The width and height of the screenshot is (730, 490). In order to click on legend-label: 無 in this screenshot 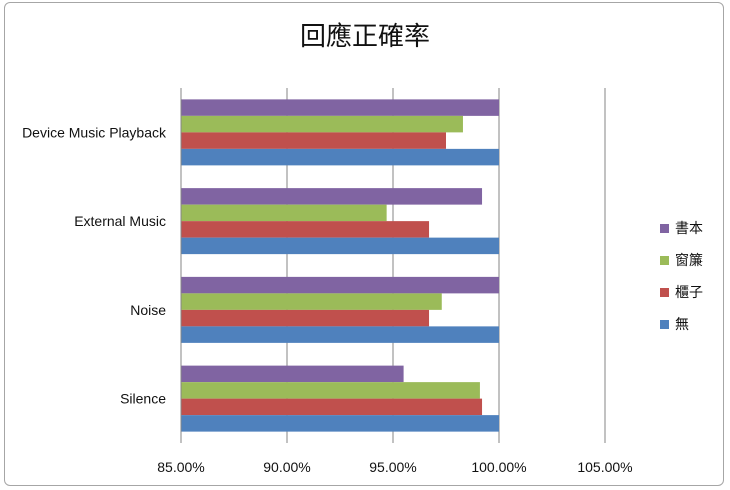, I will do `click(682, 325)`.